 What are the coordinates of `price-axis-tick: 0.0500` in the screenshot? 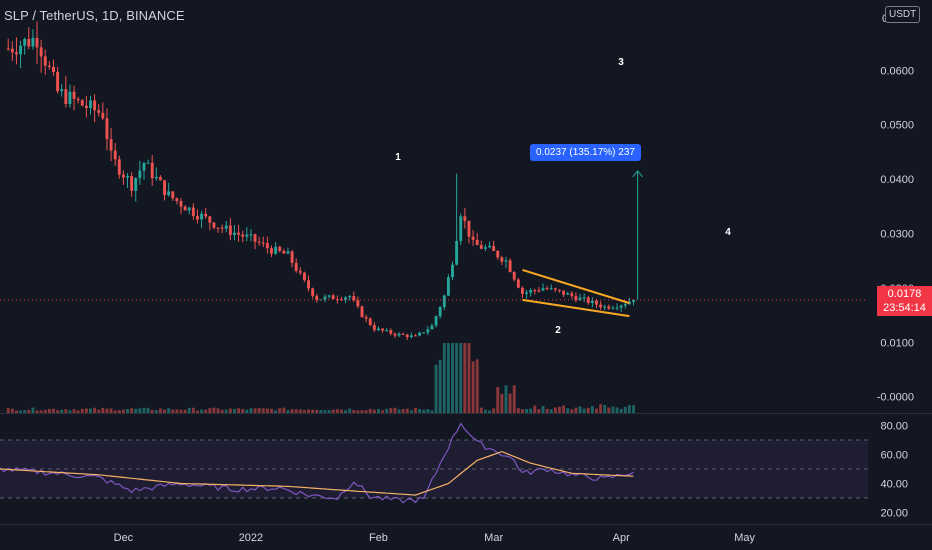 It's located at (897, 126).